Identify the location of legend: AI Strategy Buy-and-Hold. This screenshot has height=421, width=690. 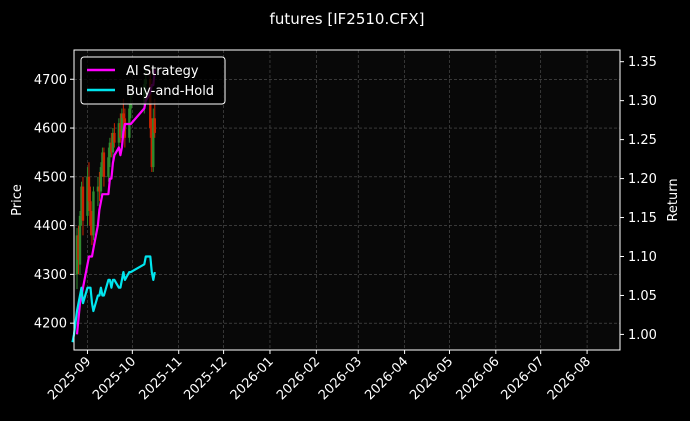
(153, 80).